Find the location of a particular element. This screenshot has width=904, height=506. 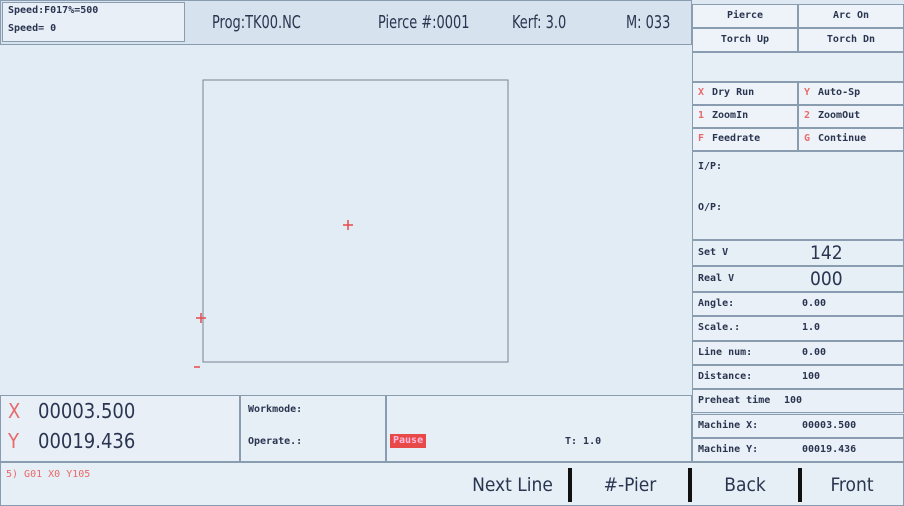

parameter-label: Angle: is located at coordinates (716, 303).